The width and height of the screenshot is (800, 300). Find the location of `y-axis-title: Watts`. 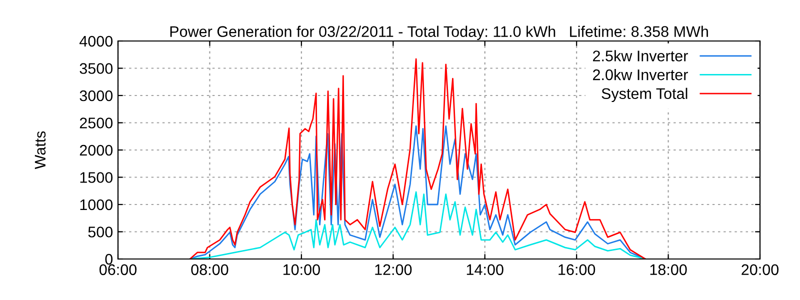

y-axis-title: Watts is located at coordinates (40, 150).